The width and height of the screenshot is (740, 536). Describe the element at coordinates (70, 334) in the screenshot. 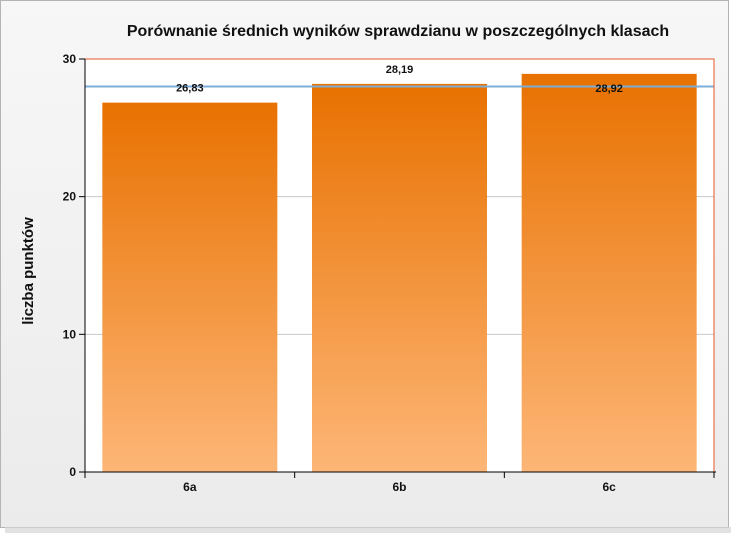

I see `y-tick-label-1: 10` at that location.